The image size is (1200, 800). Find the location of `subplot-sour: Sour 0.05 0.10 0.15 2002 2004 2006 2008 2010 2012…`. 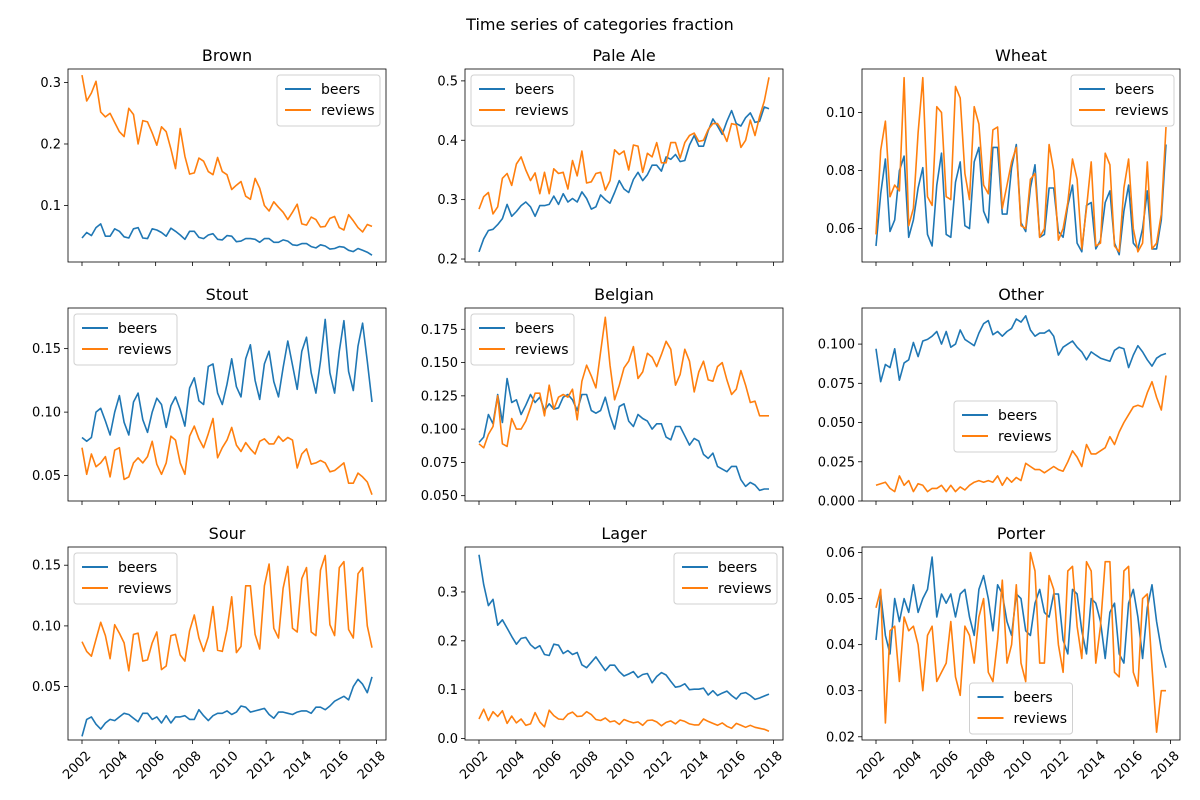

subplot-sour: Sour 0.05 0.10 0.15 2002 2004 2006 2008 2010 2012… is located at coordinates (210, 653).